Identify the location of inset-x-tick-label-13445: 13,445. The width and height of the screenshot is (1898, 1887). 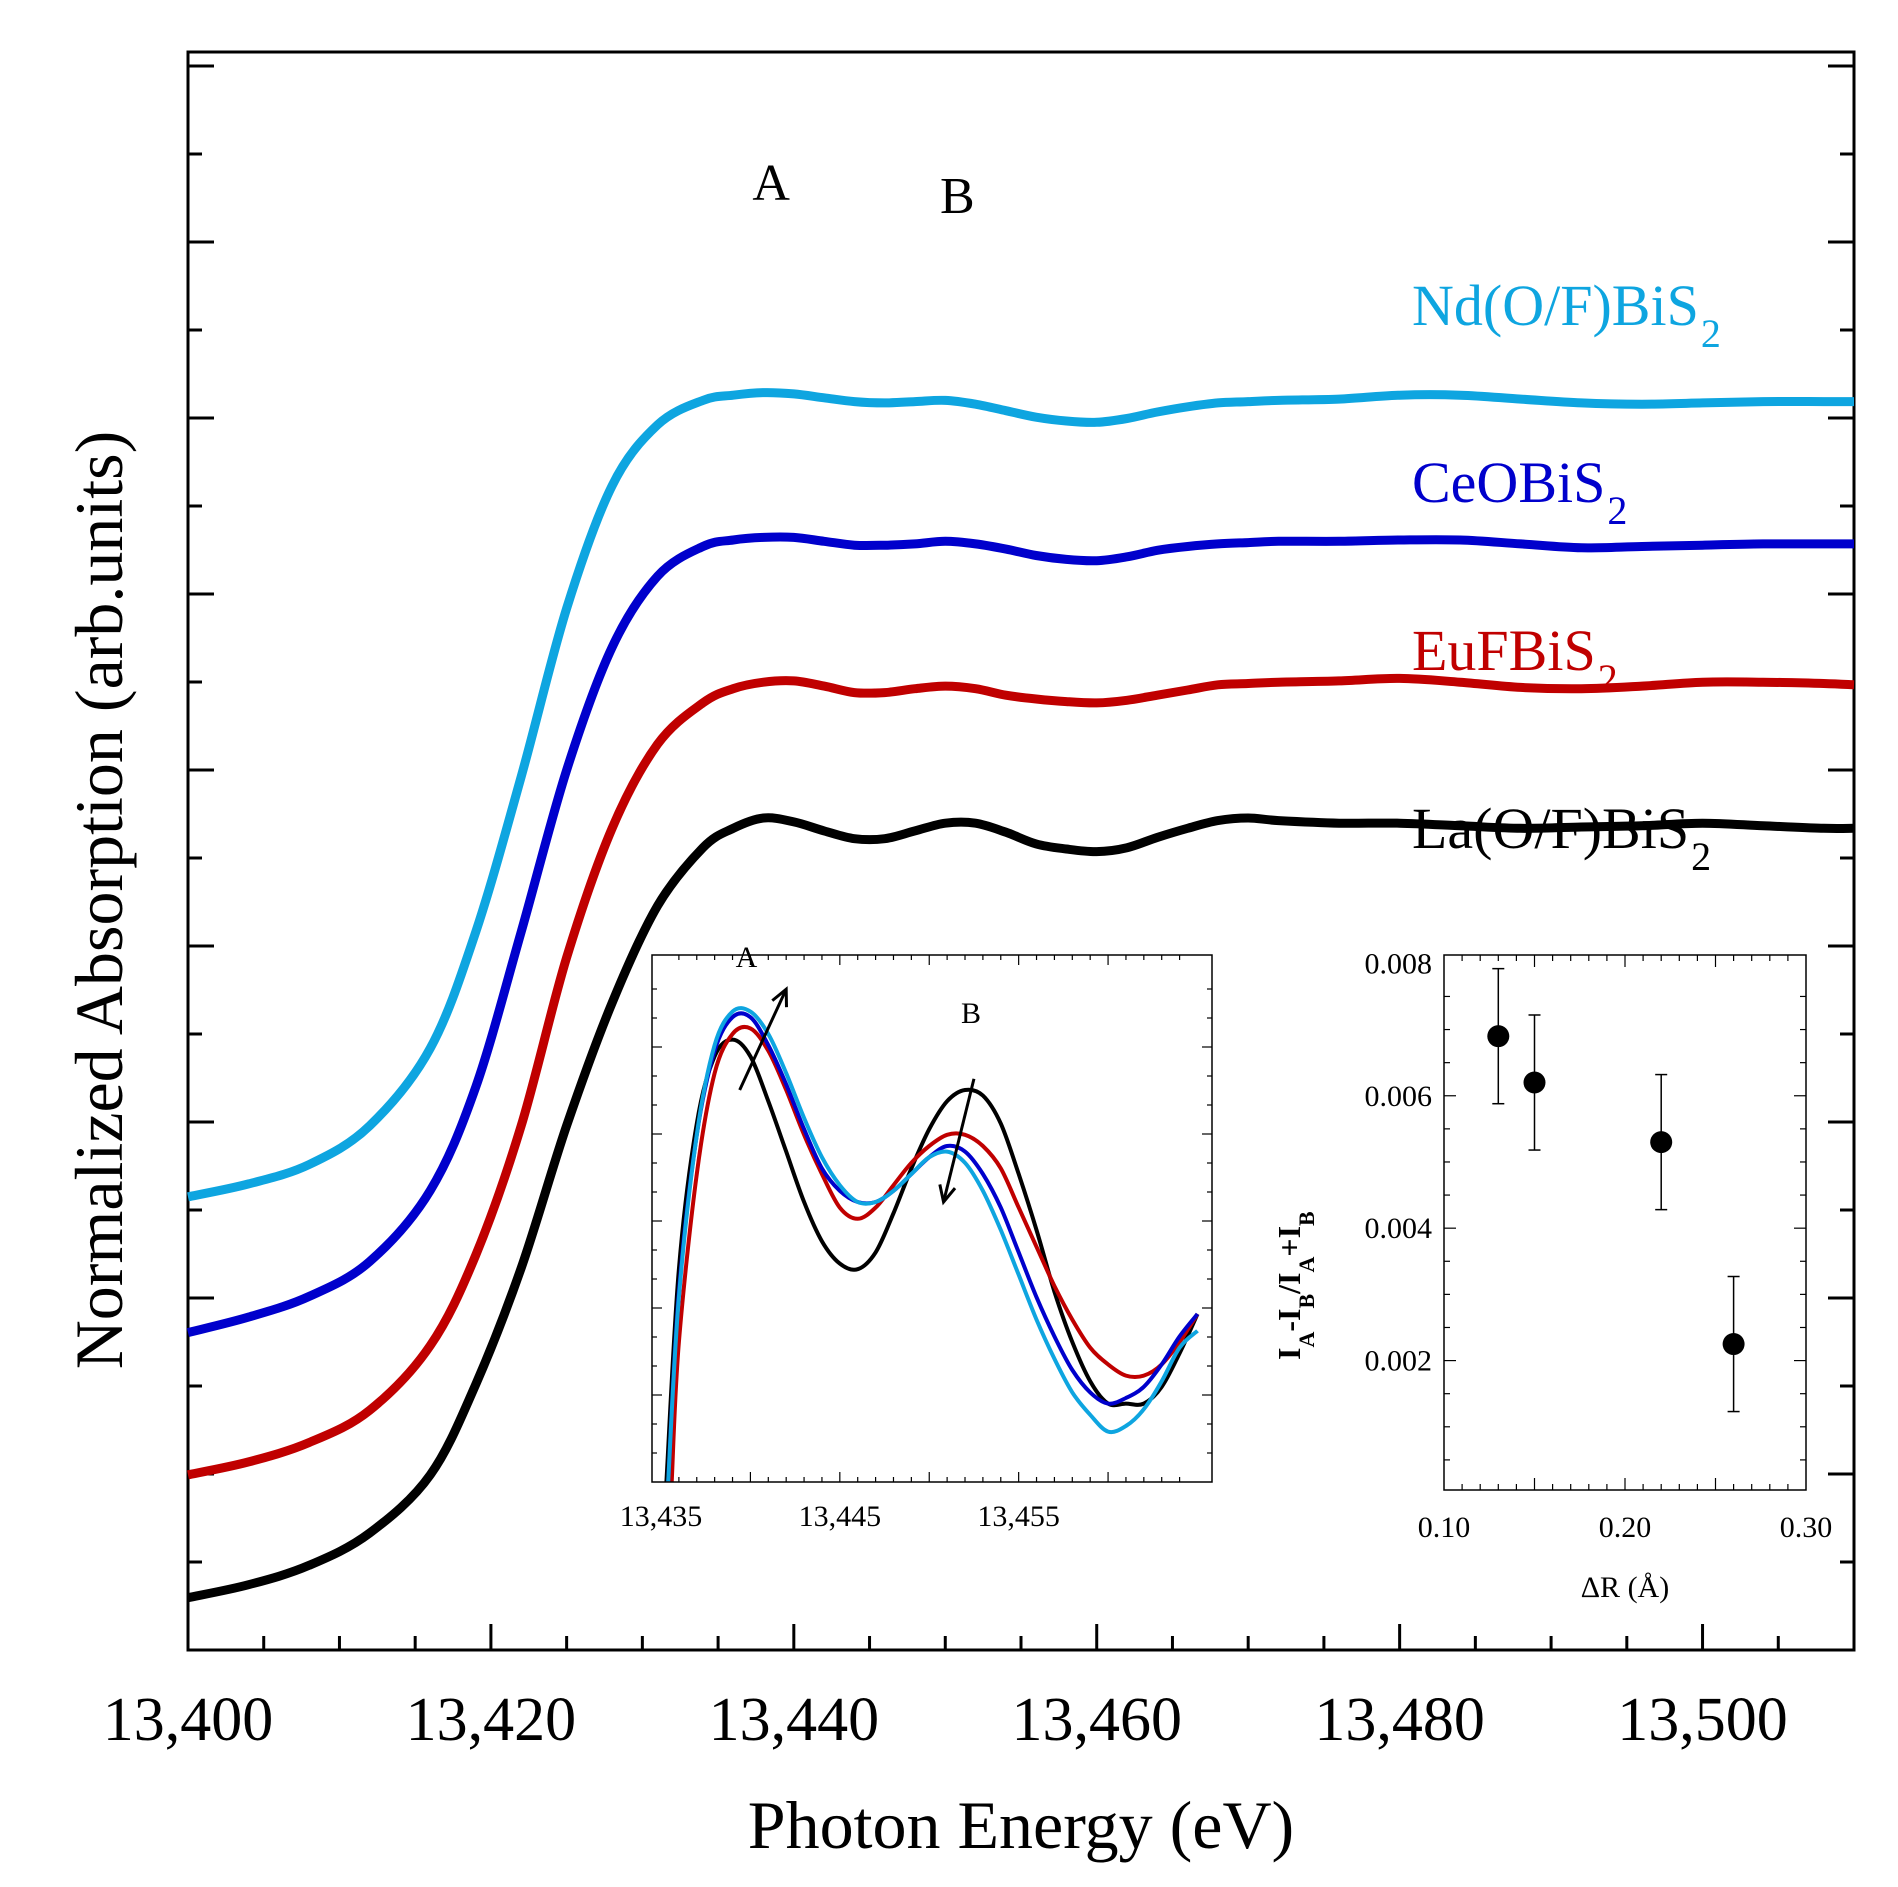
(840, 1516).